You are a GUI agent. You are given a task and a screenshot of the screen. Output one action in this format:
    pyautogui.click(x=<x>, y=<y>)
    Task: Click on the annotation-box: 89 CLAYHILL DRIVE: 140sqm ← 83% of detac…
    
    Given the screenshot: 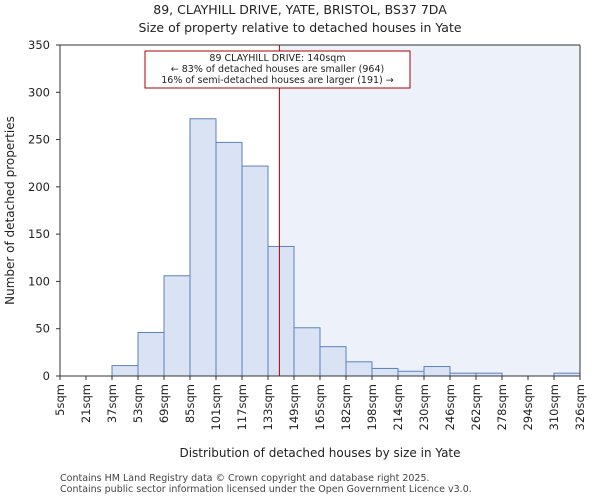 What is the action you would take?
    pyautogui.click(x=277, y=69)
    